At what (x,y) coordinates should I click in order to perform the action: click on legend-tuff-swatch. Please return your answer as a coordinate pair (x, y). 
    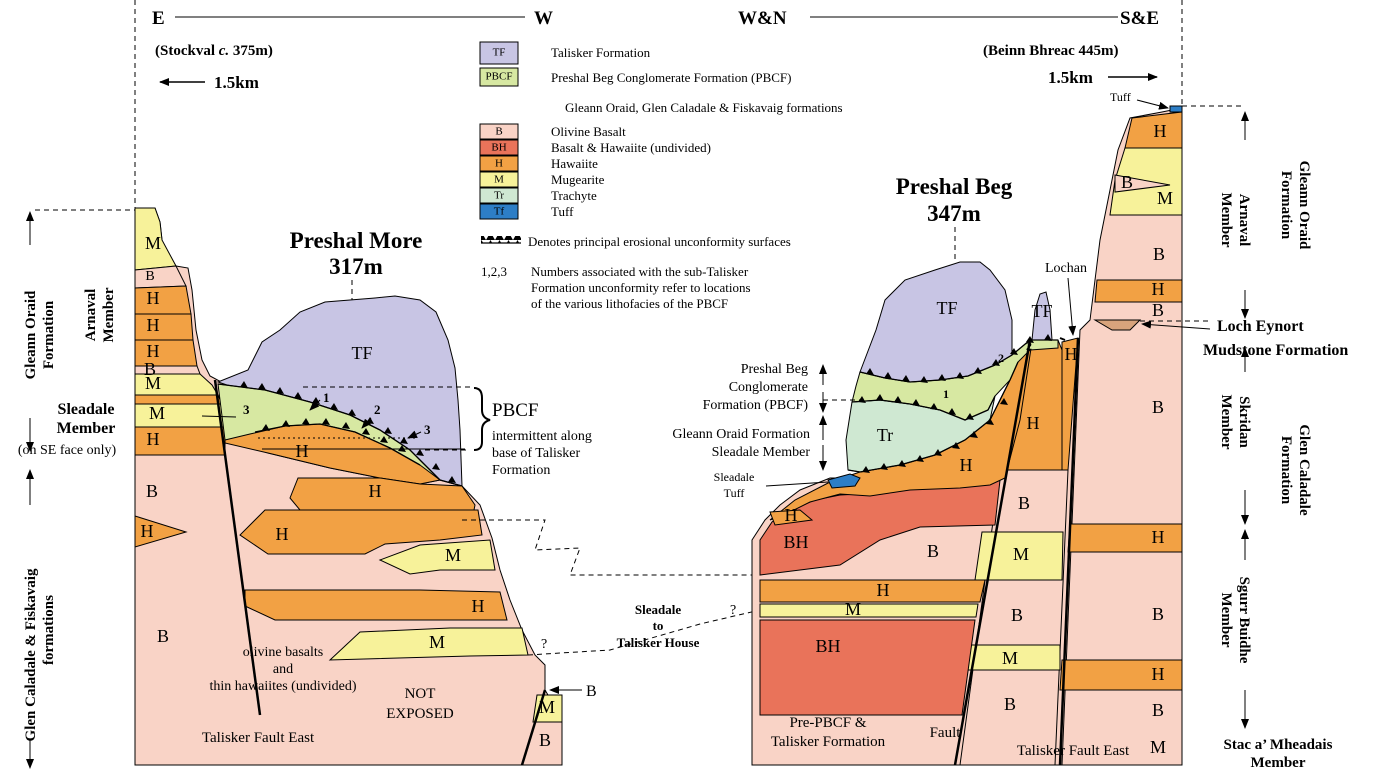
    Looking at the image, I should click on (499, 211).